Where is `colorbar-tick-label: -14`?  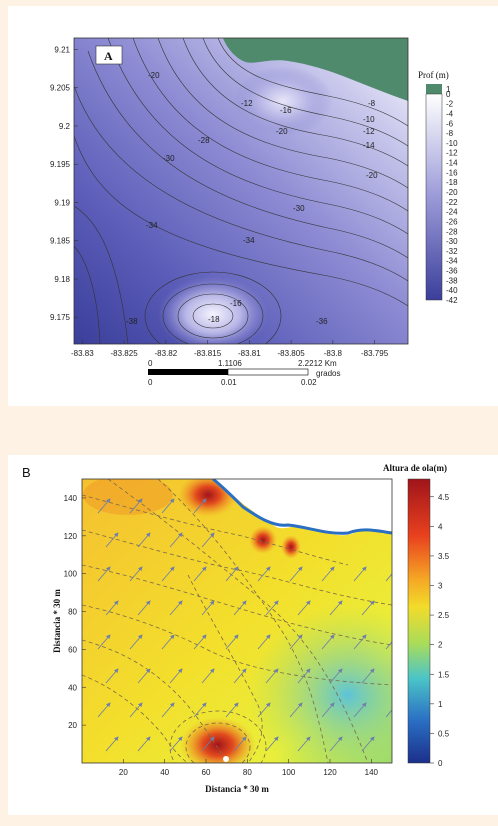
colorbar-tick-label: -14 is located at coordinates (452, 163).